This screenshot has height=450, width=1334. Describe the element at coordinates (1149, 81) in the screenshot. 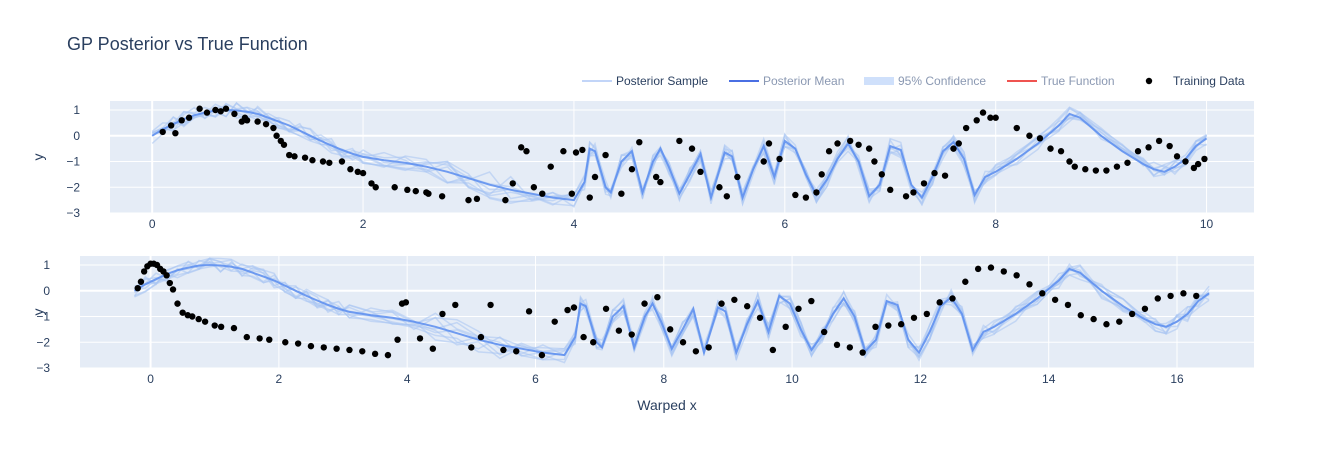

I see `legend-swatch` at that location.